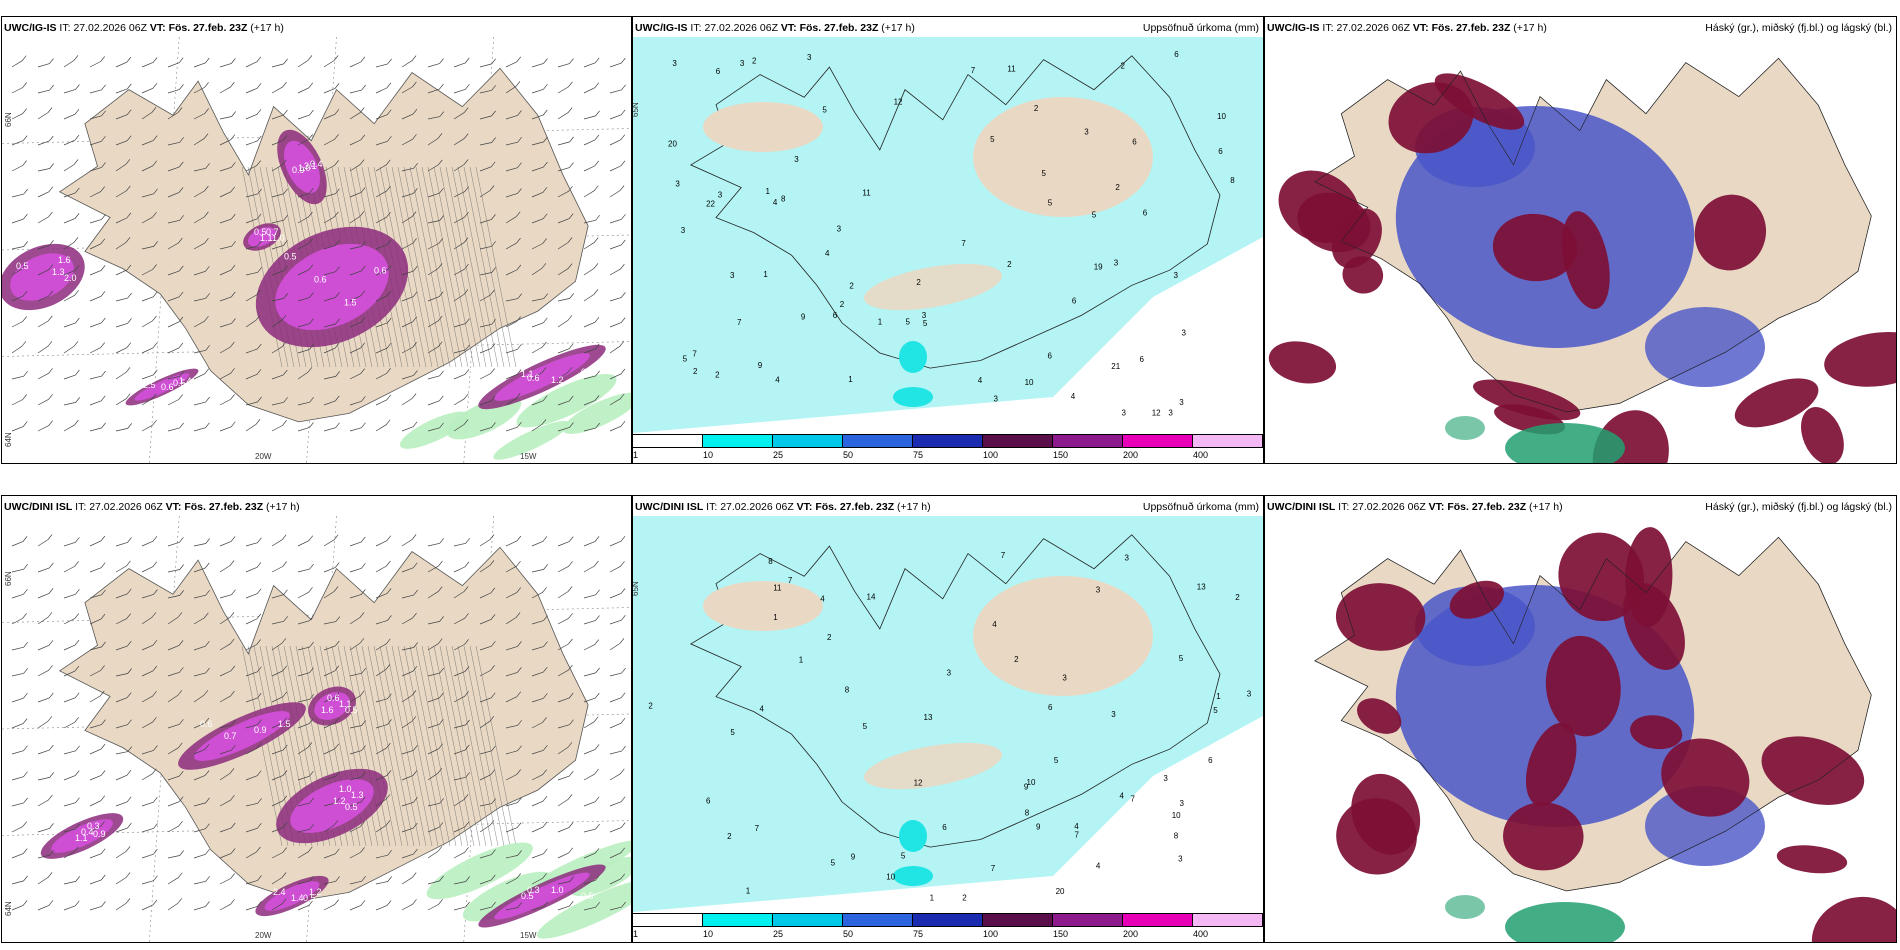  I want to click on precip-value-label: 1.0, so click(304, 168).